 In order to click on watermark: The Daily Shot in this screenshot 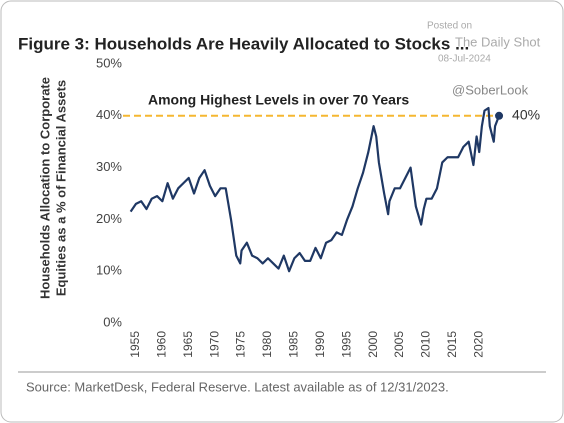, I will do `click(498, 41)`.